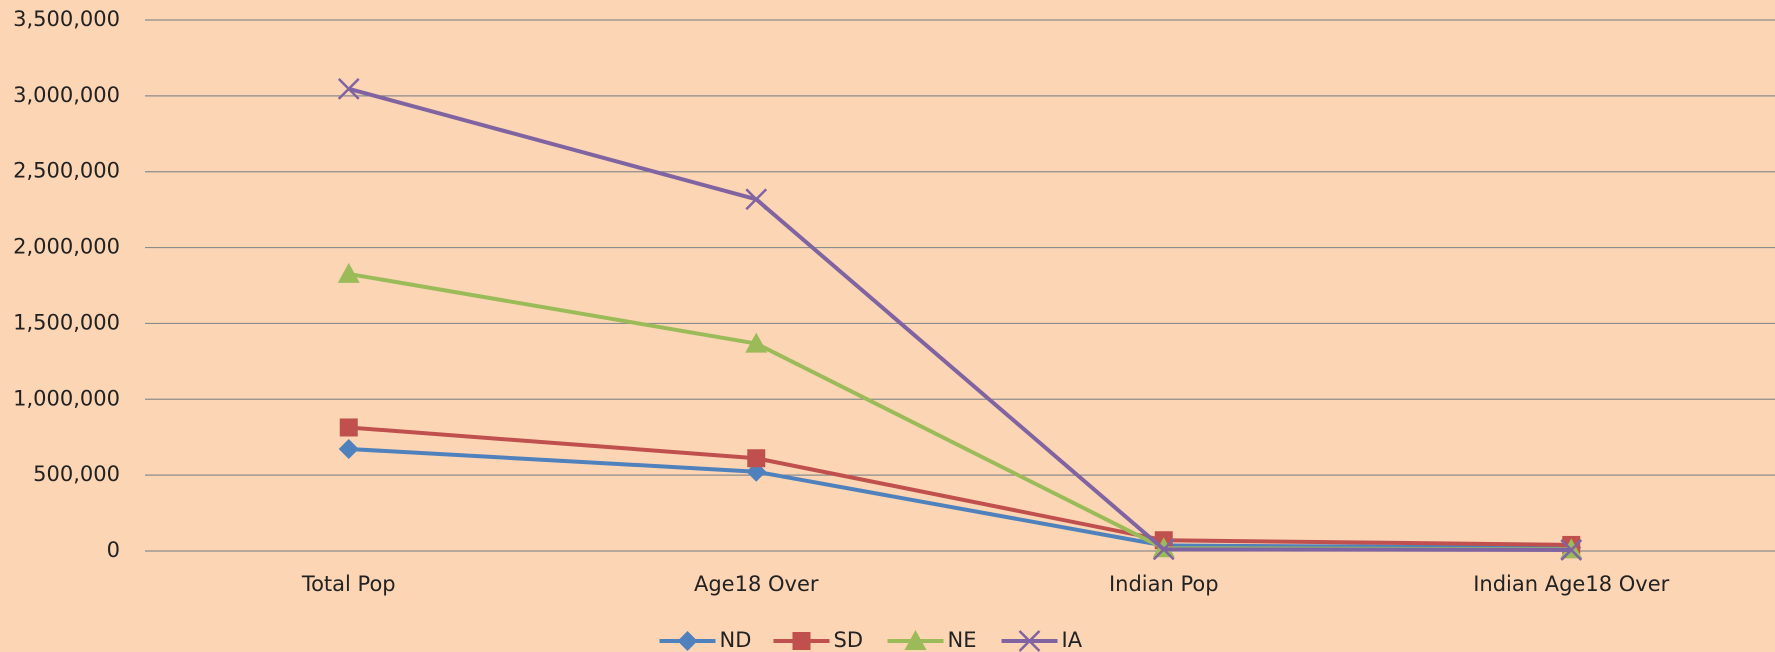 The height and width of the screenshot is (652, 1775). What do you see at coordinates (1042, 640) in the screenshot?
I see `legend-item: IA` at bounding box center [1042, 640].